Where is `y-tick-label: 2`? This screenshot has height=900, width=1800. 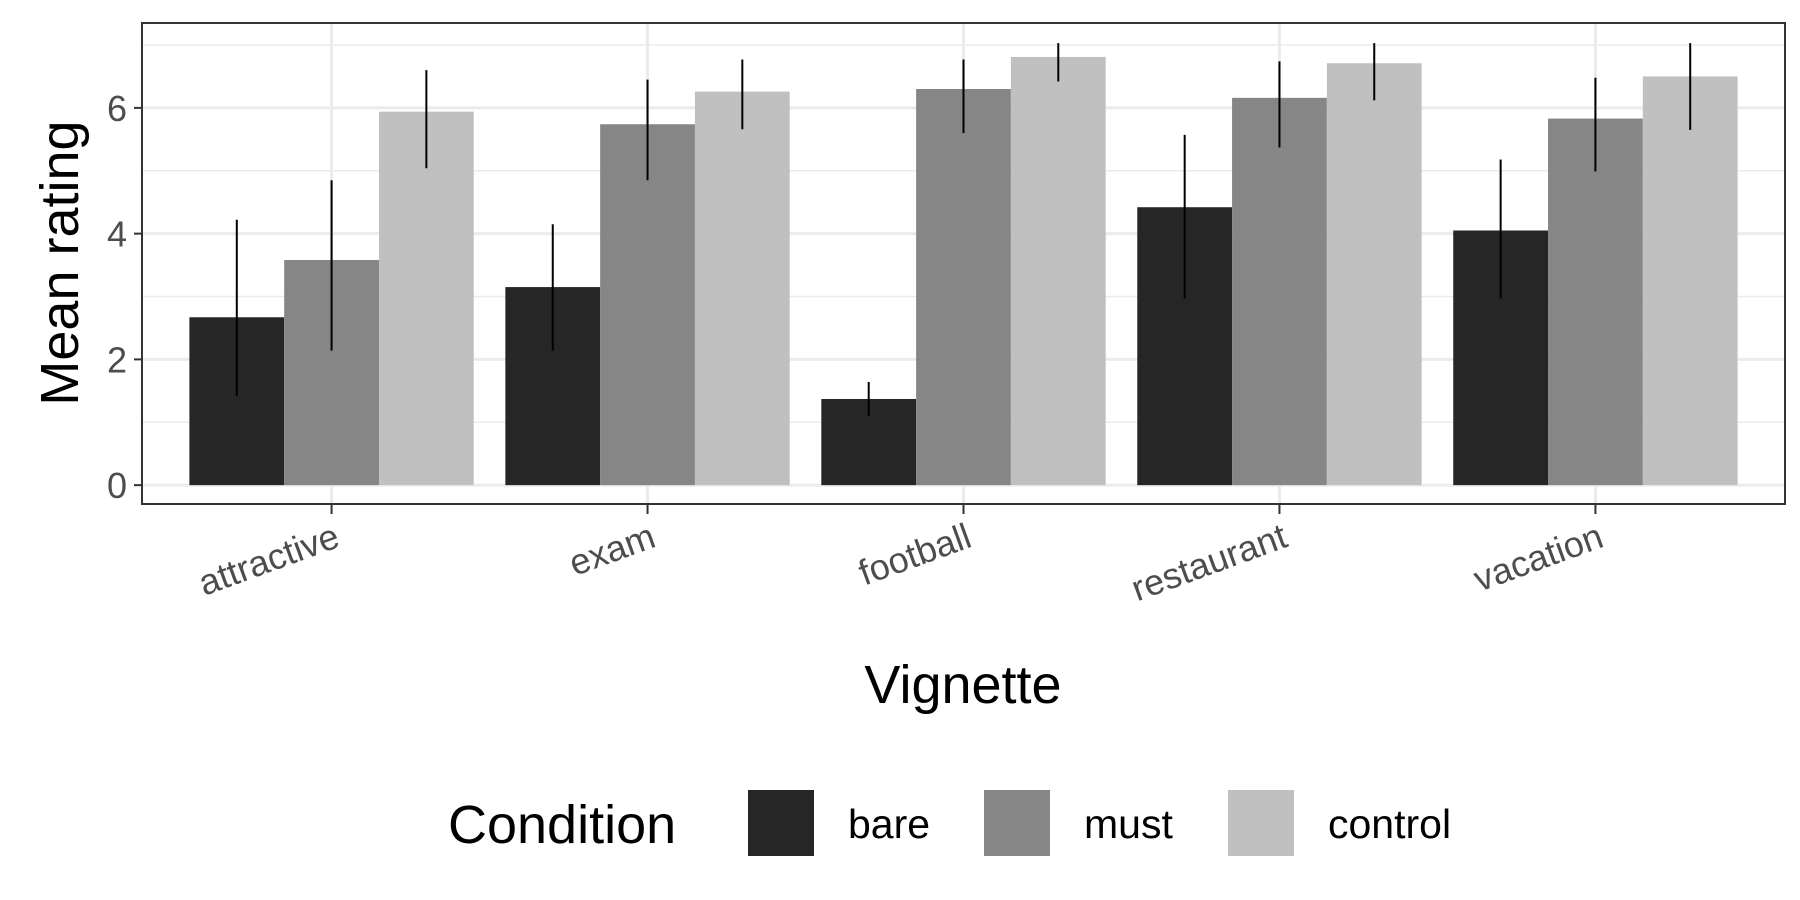
y-tick-label: 2 is located at coordinates (117, 359).